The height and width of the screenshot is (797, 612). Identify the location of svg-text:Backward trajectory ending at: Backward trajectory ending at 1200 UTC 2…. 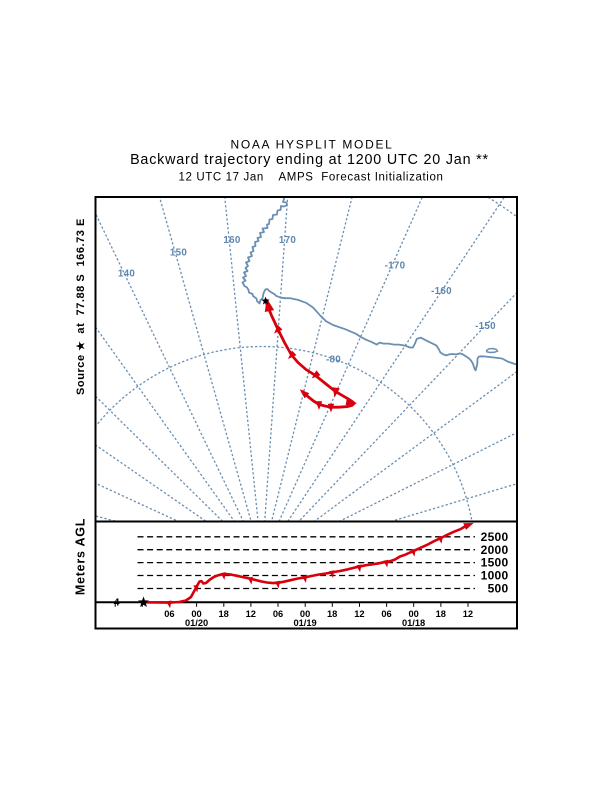
(309, 160).